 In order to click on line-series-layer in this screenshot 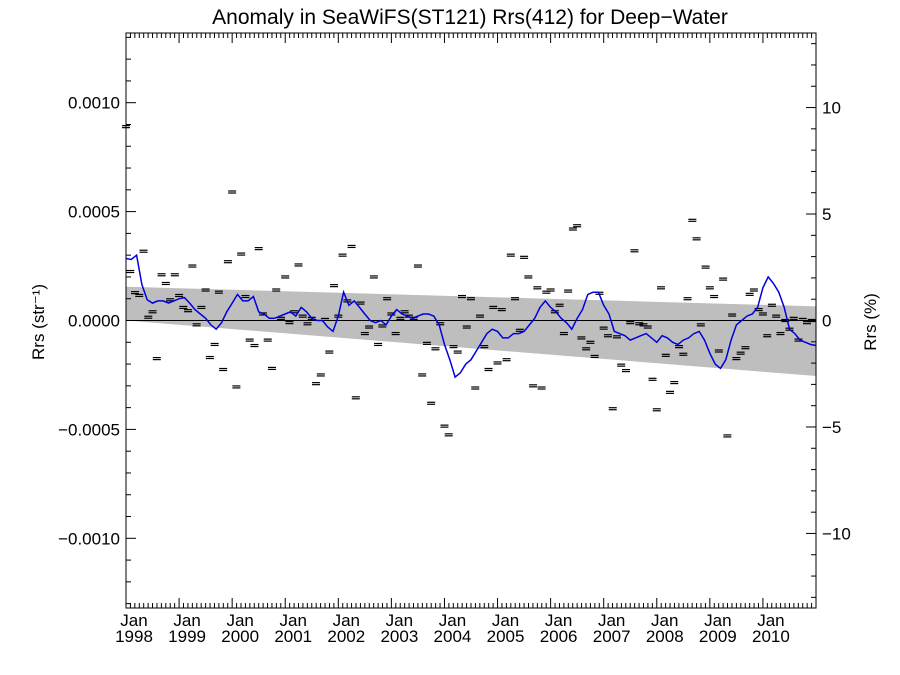, I will do `click(471, 316)`.